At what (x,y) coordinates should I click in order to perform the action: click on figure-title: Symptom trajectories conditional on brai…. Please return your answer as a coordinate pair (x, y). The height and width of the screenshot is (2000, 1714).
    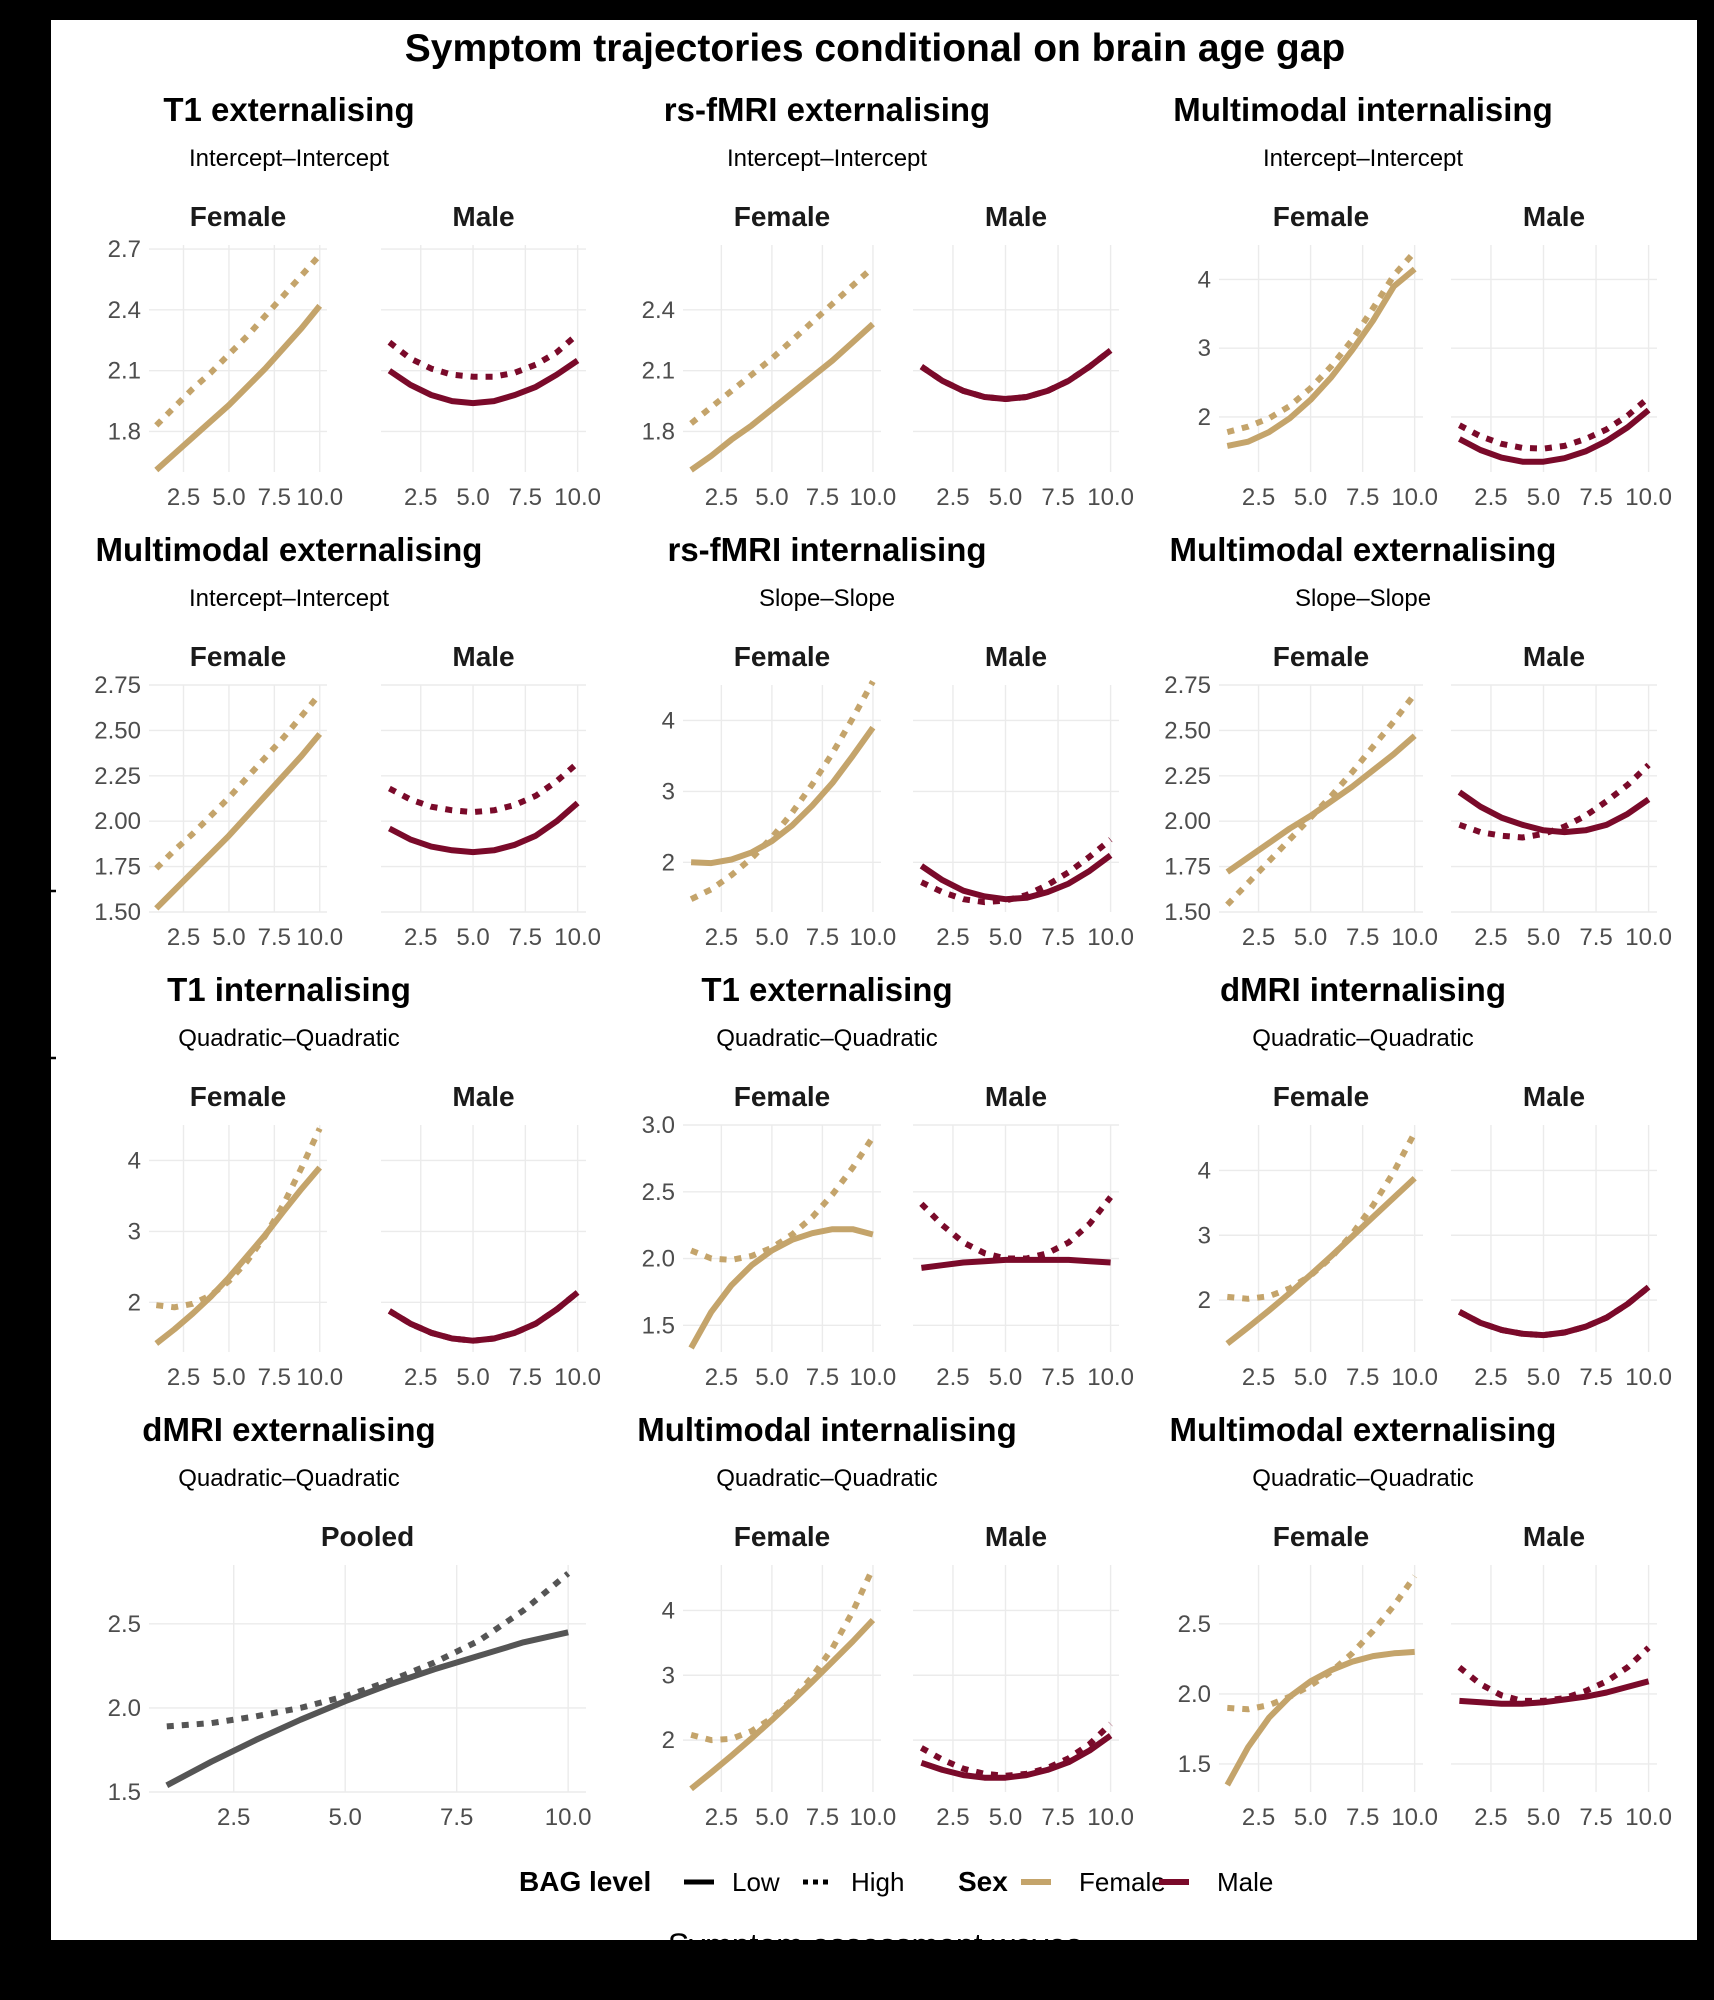
    Looking at the image, I should click on (875, 48).